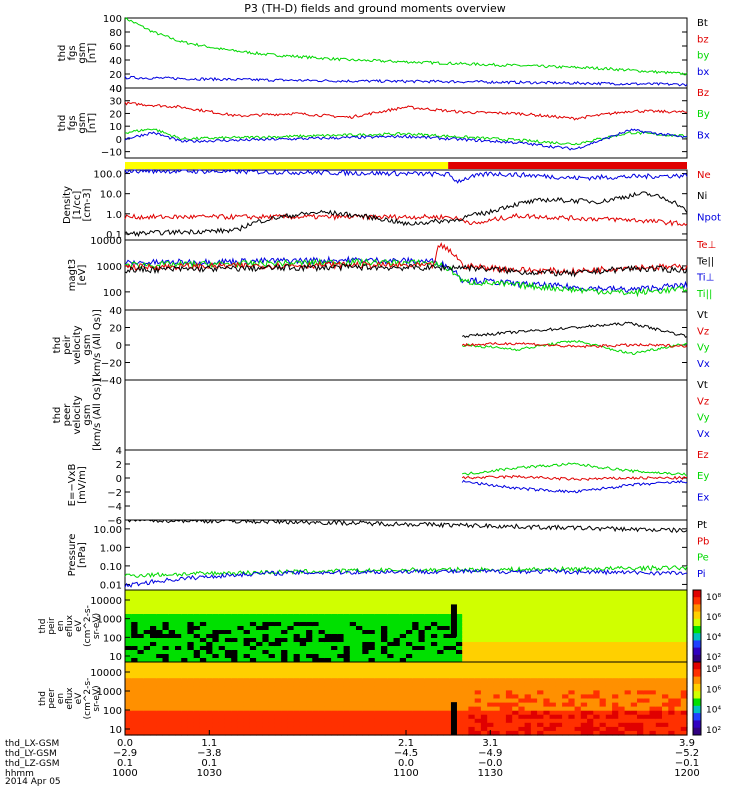  I want to click on y-tick-label: 100, so click(112, 293).